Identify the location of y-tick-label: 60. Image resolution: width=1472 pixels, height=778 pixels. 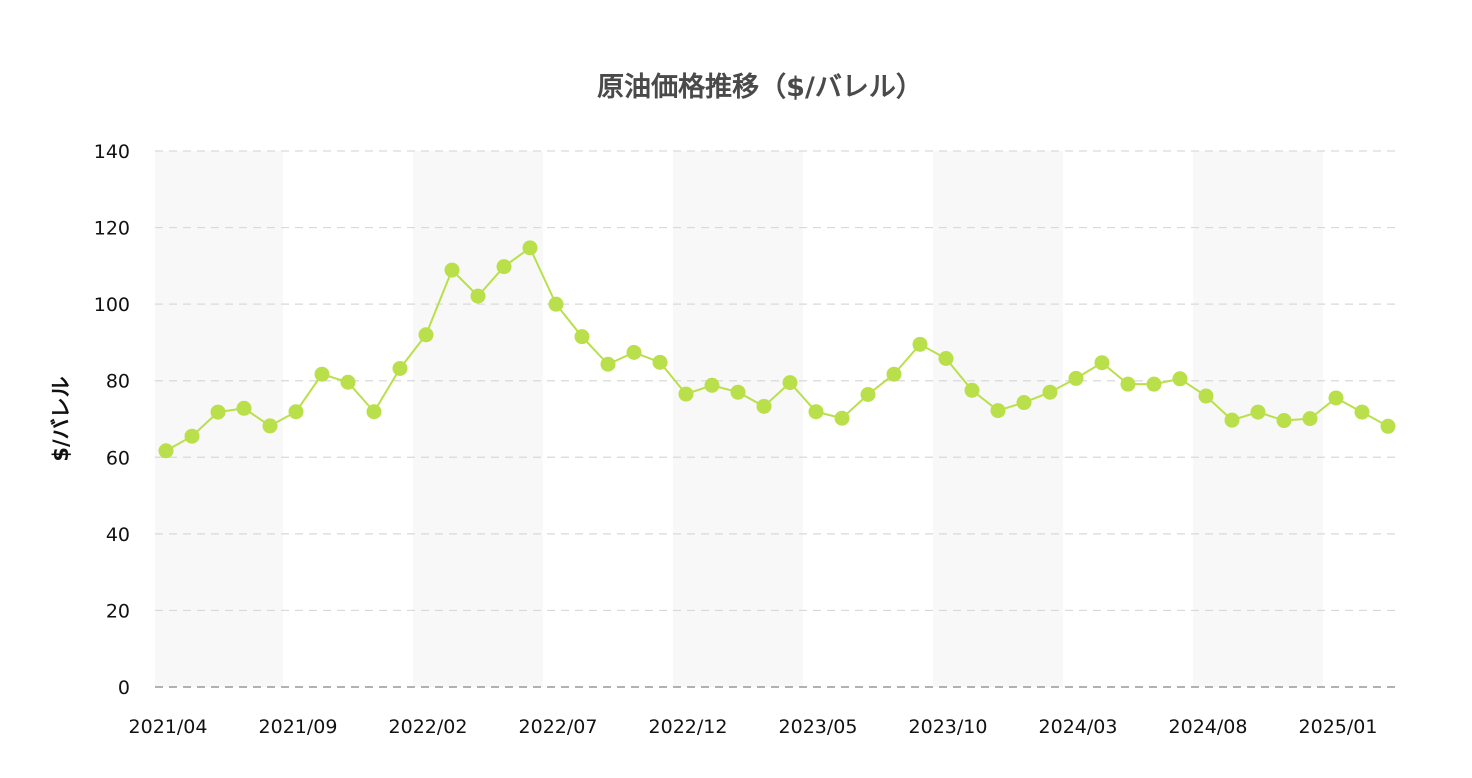
(118, 458).